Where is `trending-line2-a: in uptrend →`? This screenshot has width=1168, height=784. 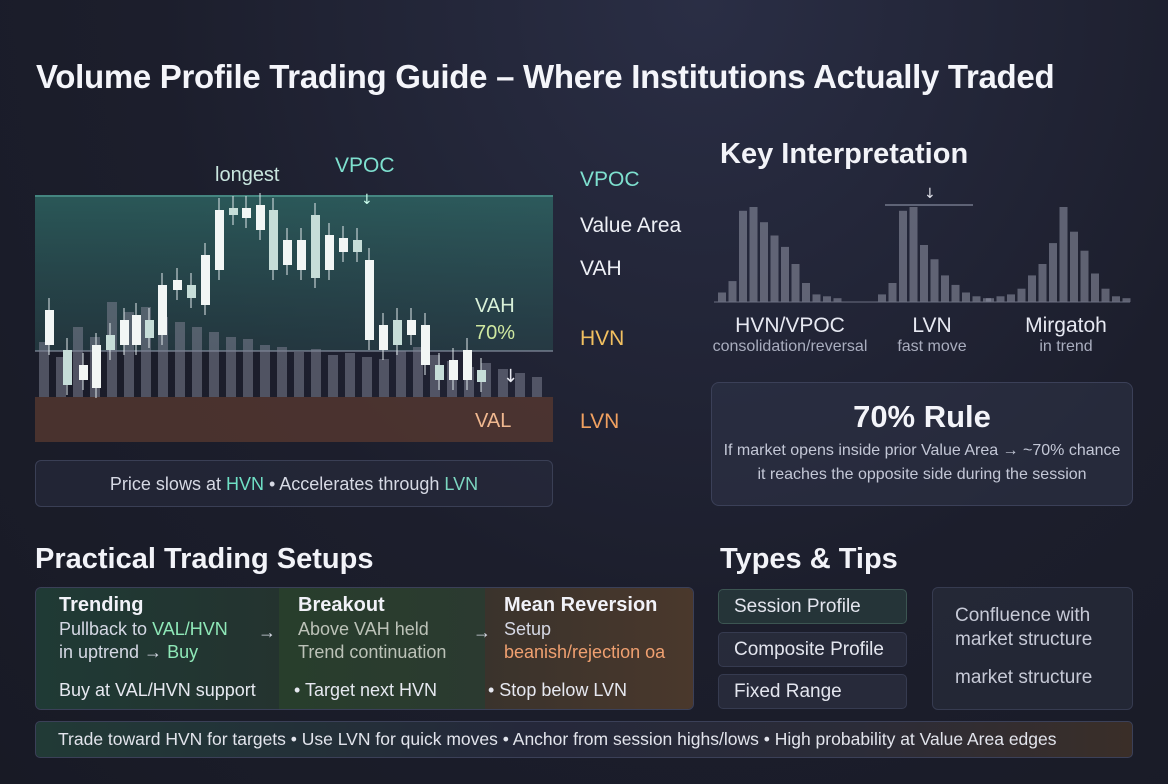
trending-line2-a: in uptrend → is located at coordinates (113, 652).